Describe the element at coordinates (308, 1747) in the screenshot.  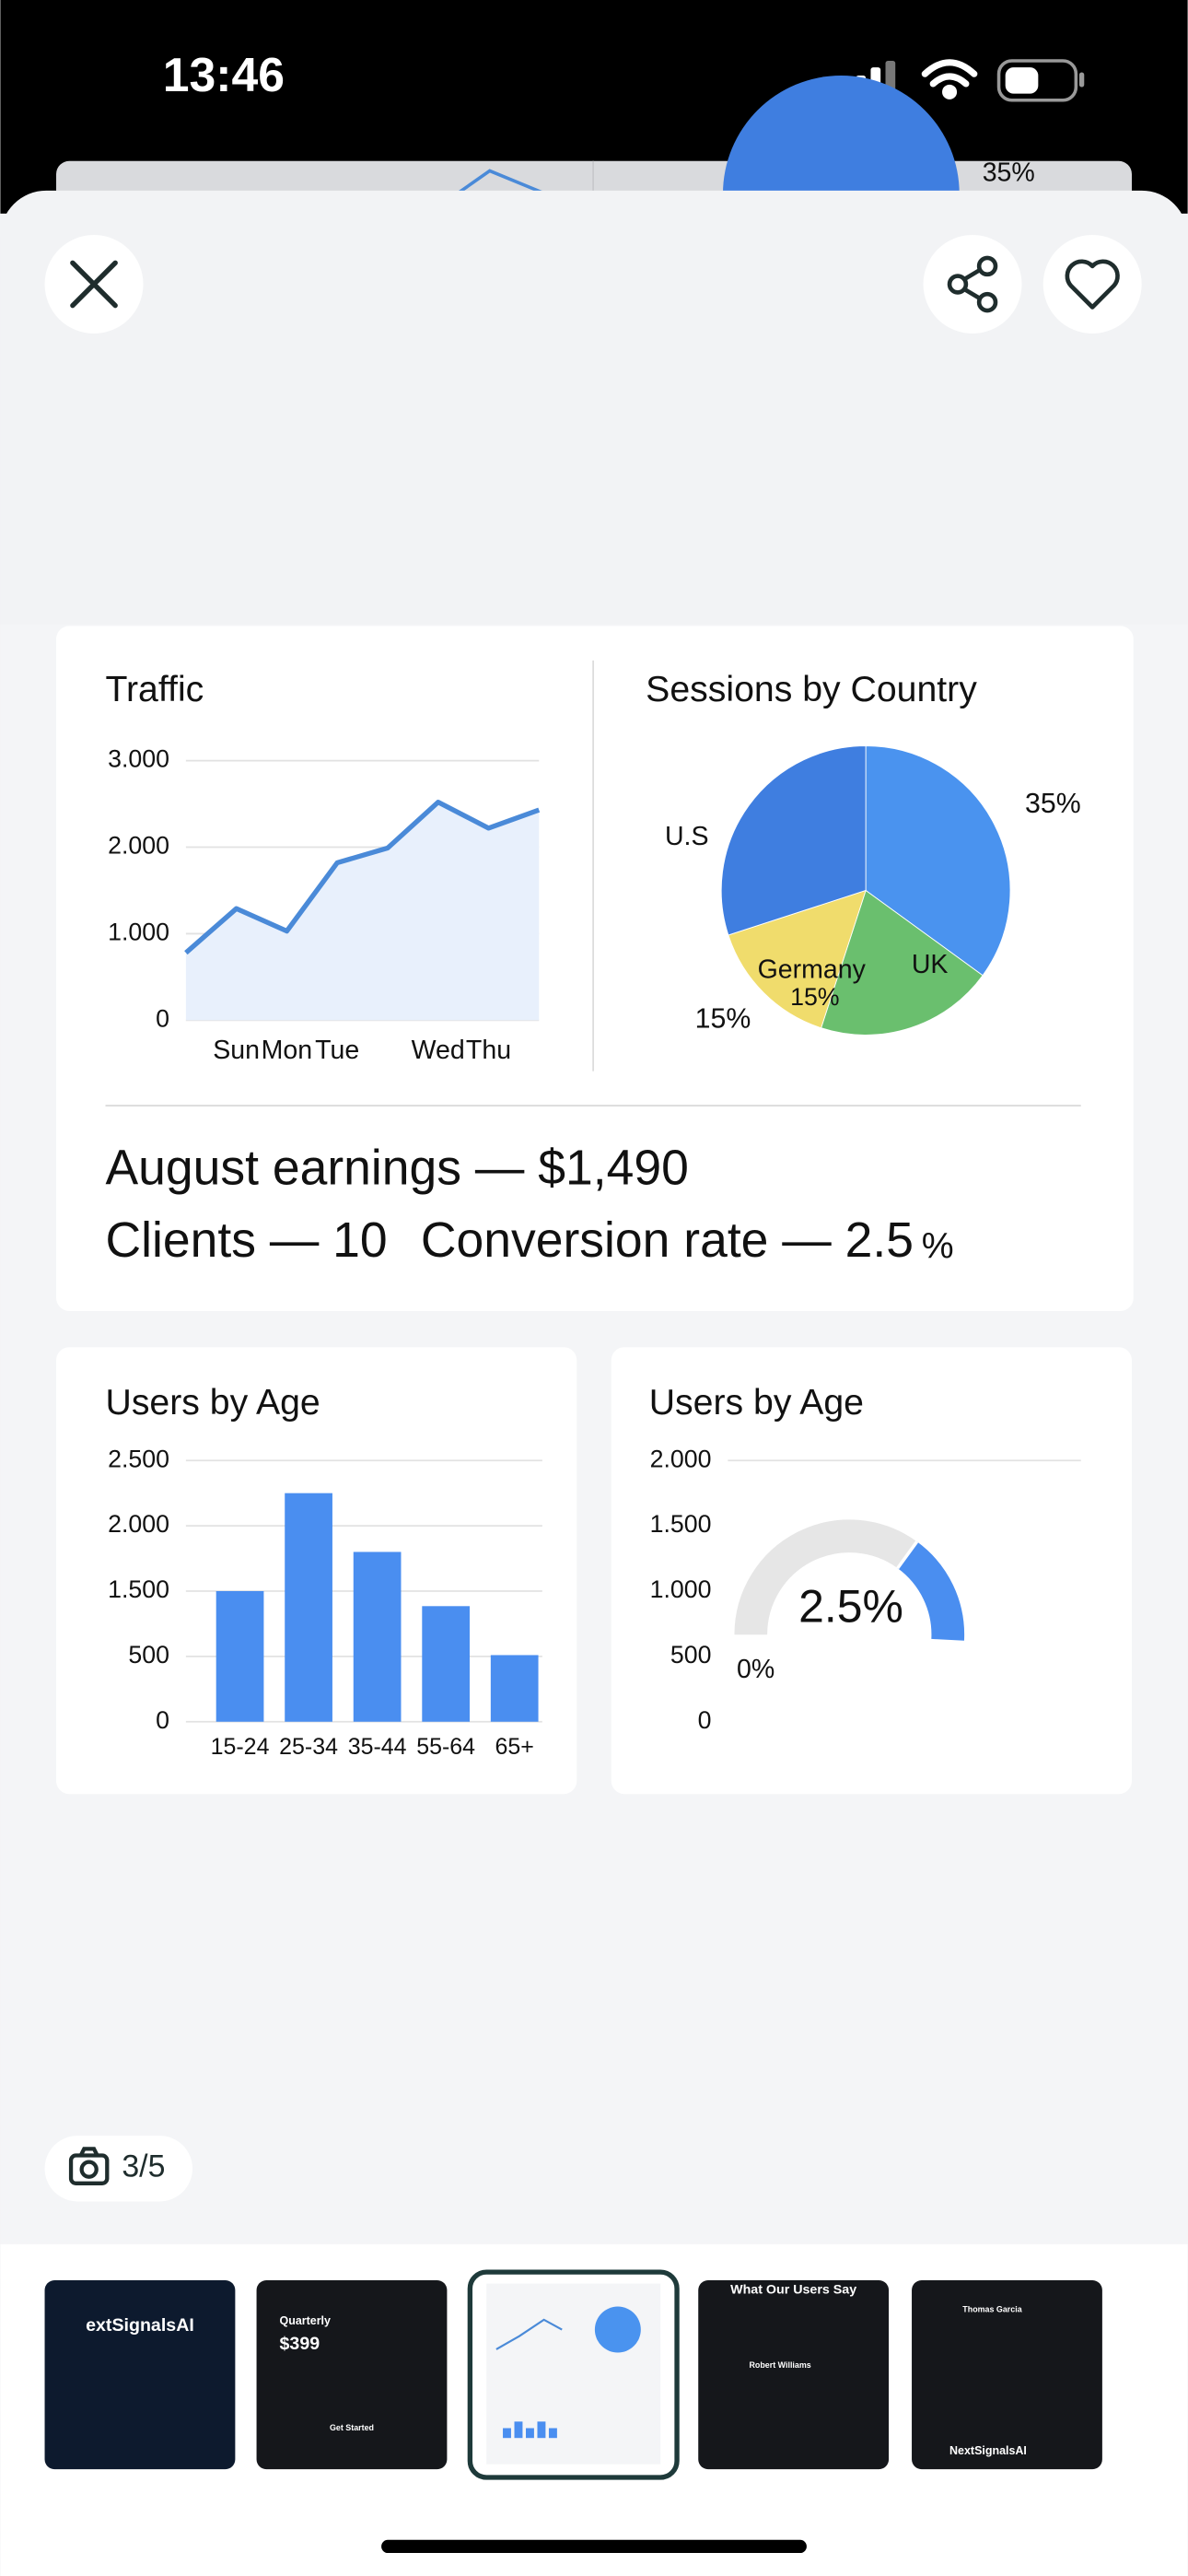
I see `x-tick-label: 25-34` at that location.